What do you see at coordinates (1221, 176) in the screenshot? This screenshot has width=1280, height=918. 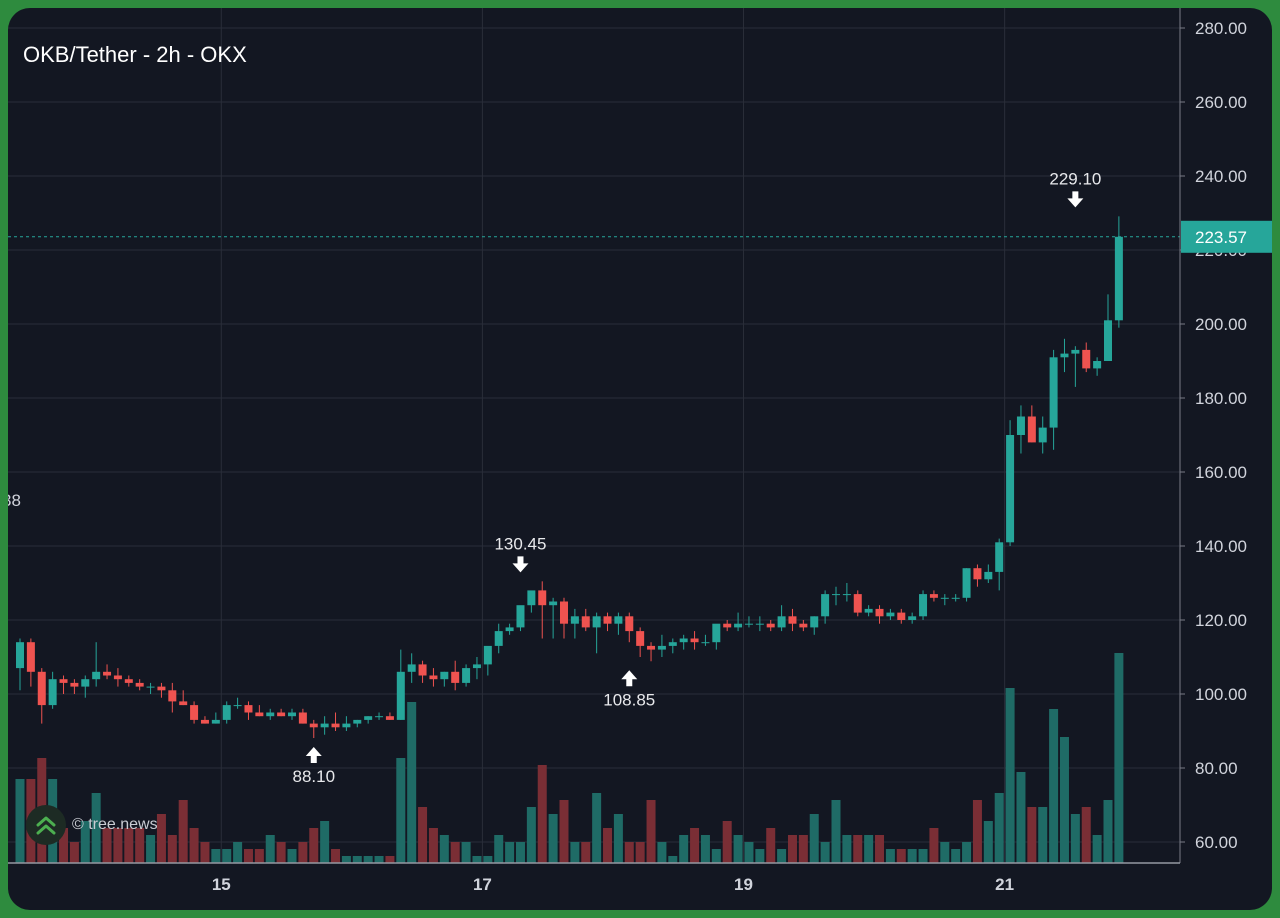 I see `y-tick-label: 240.00` at bounding box center [1221, 176].